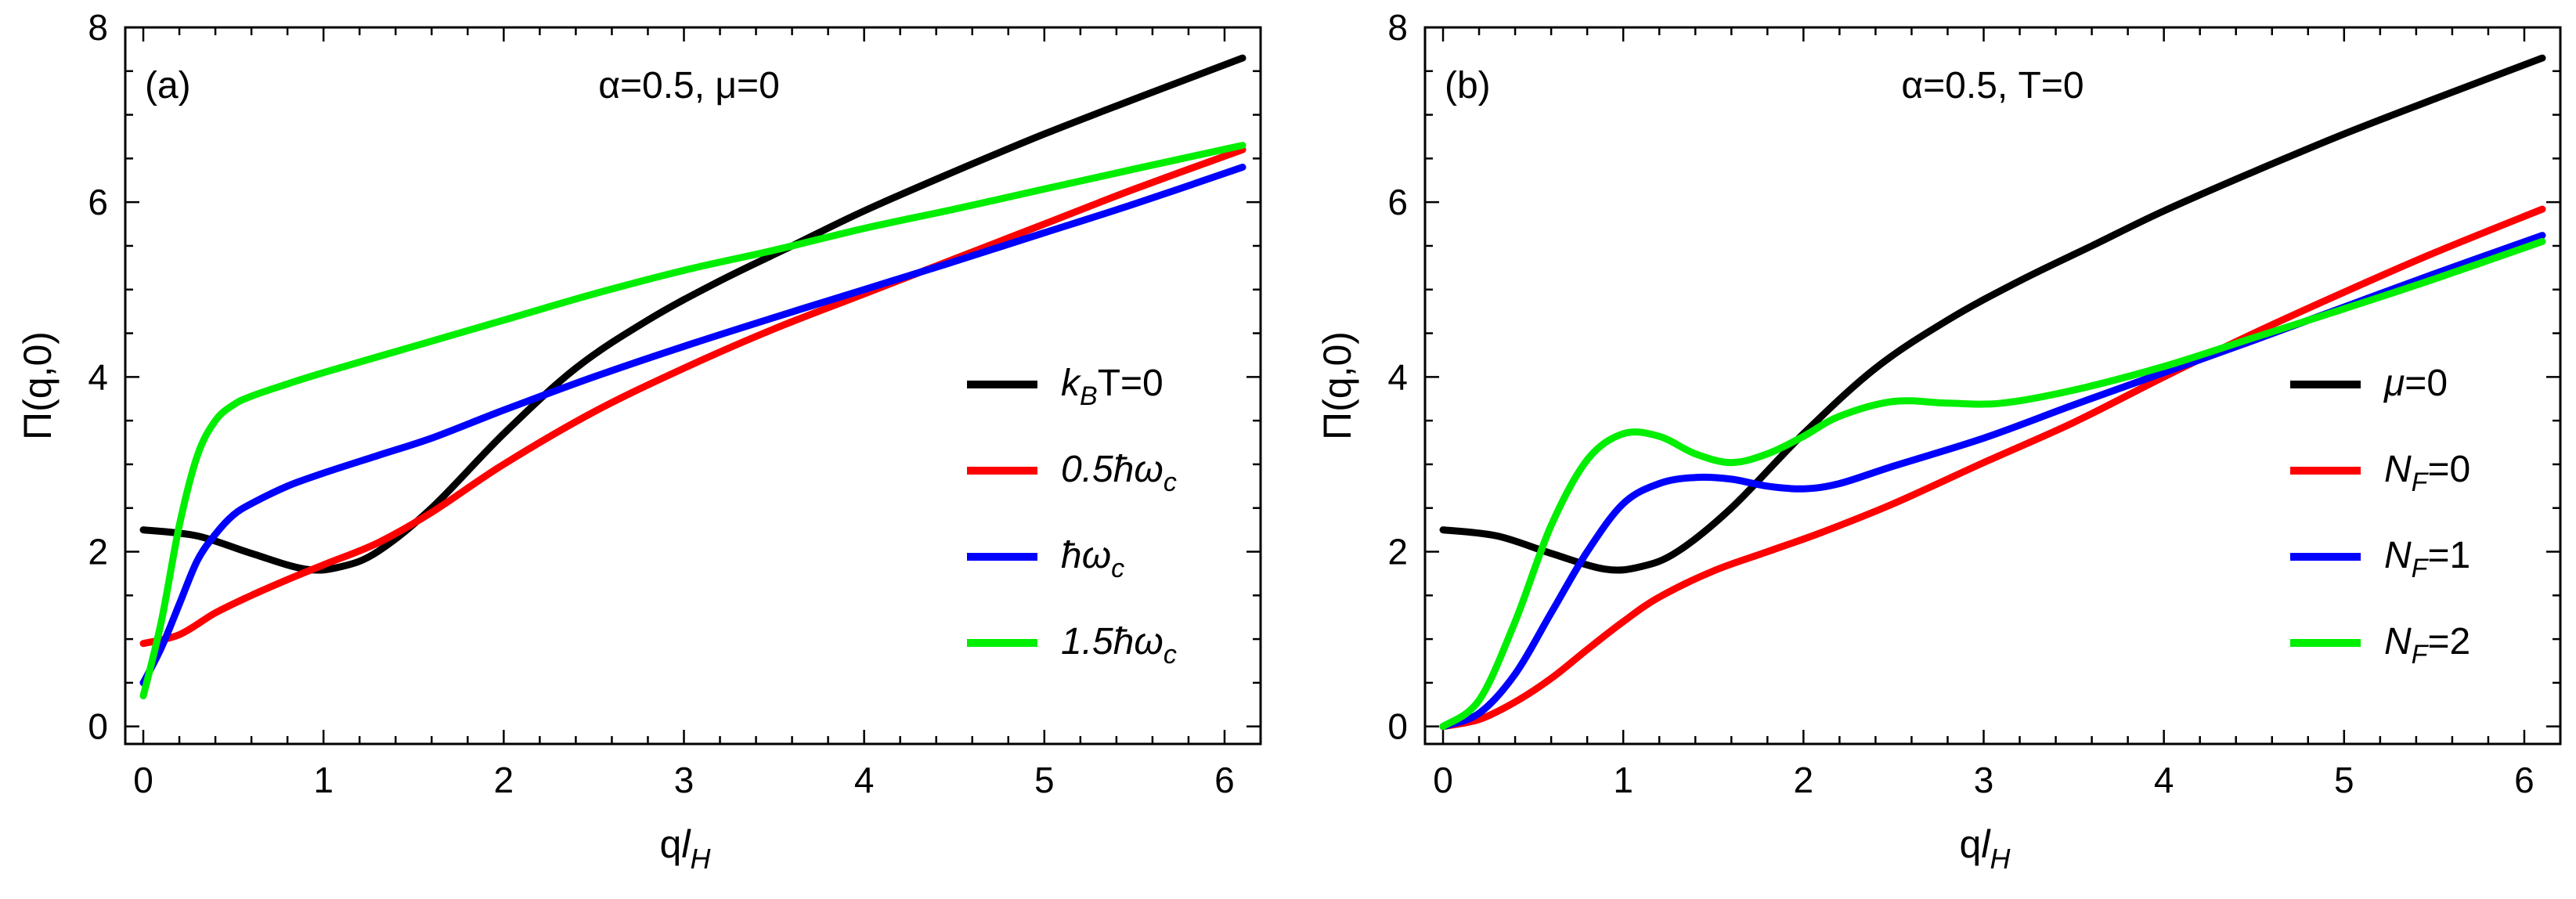 The height and width of the screenshot is (899, 2576). What do you see at coordinates (1468, 86) in the screenshot?
I see `panel-label: (b)` at bounding box center [1468, 86].